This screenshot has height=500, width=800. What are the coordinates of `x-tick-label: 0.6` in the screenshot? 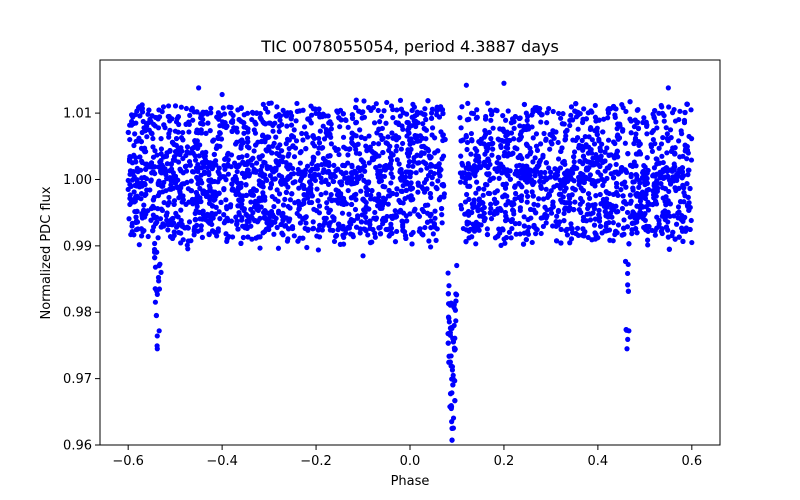 It's located at (691, 461).